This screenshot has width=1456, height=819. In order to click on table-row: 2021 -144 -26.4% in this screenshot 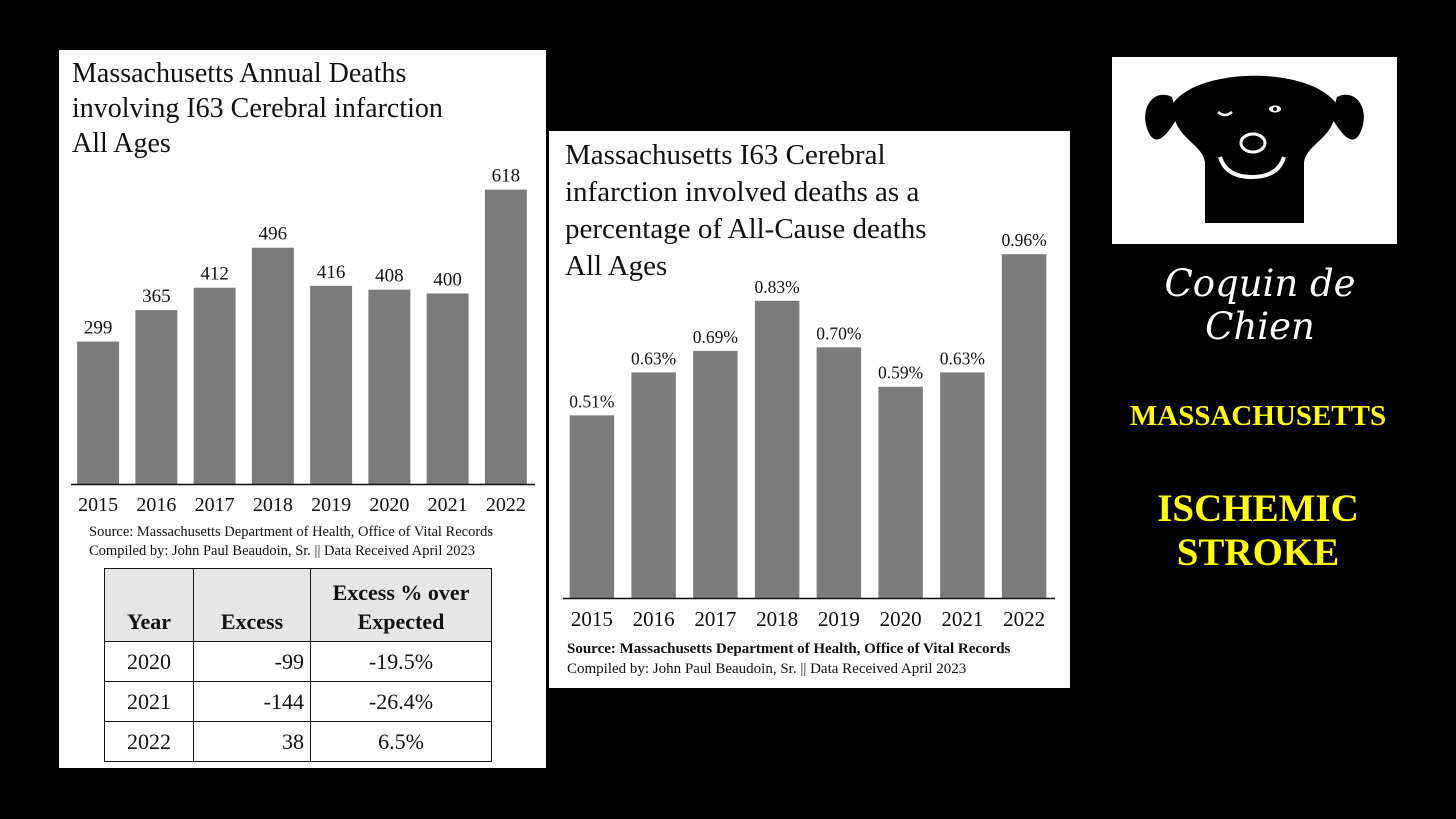, I will do `click(298, 701)`.